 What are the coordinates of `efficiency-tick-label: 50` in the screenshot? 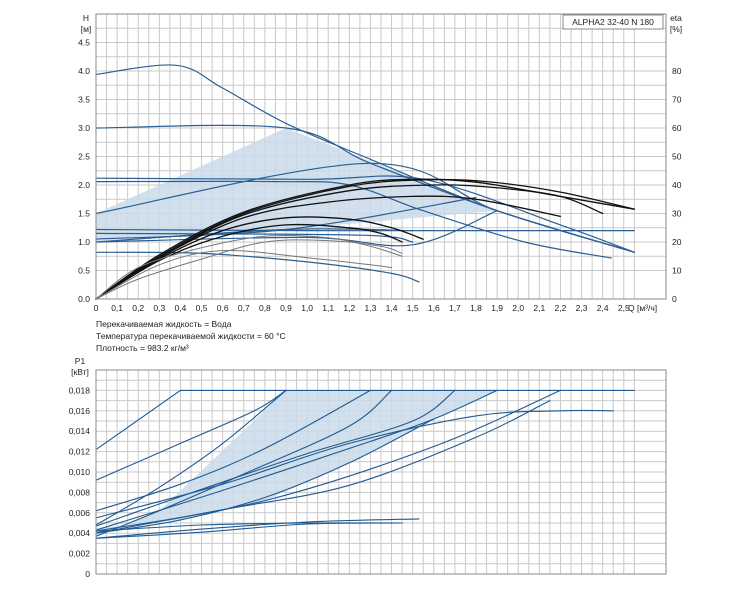 It's located at (677, 157).